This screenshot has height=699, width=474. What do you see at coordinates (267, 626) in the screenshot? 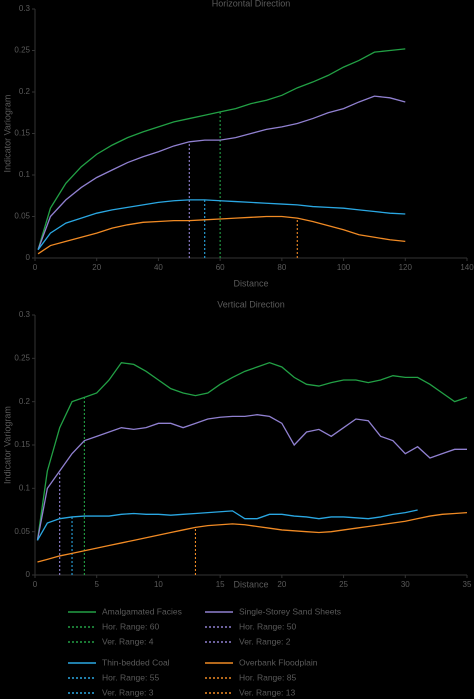
I see `legend-label: Hor. Range: 50` at bounding box center [267, 626].